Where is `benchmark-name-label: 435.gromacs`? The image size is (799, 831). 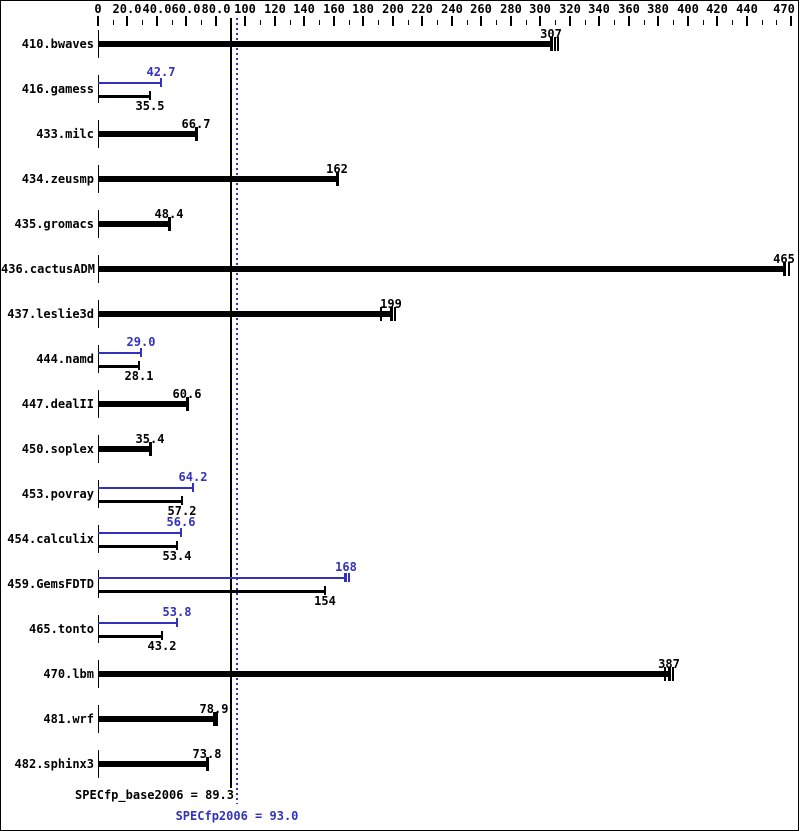
benchmark-name-label: 435.gromacs is located at coordinates (54, 224).